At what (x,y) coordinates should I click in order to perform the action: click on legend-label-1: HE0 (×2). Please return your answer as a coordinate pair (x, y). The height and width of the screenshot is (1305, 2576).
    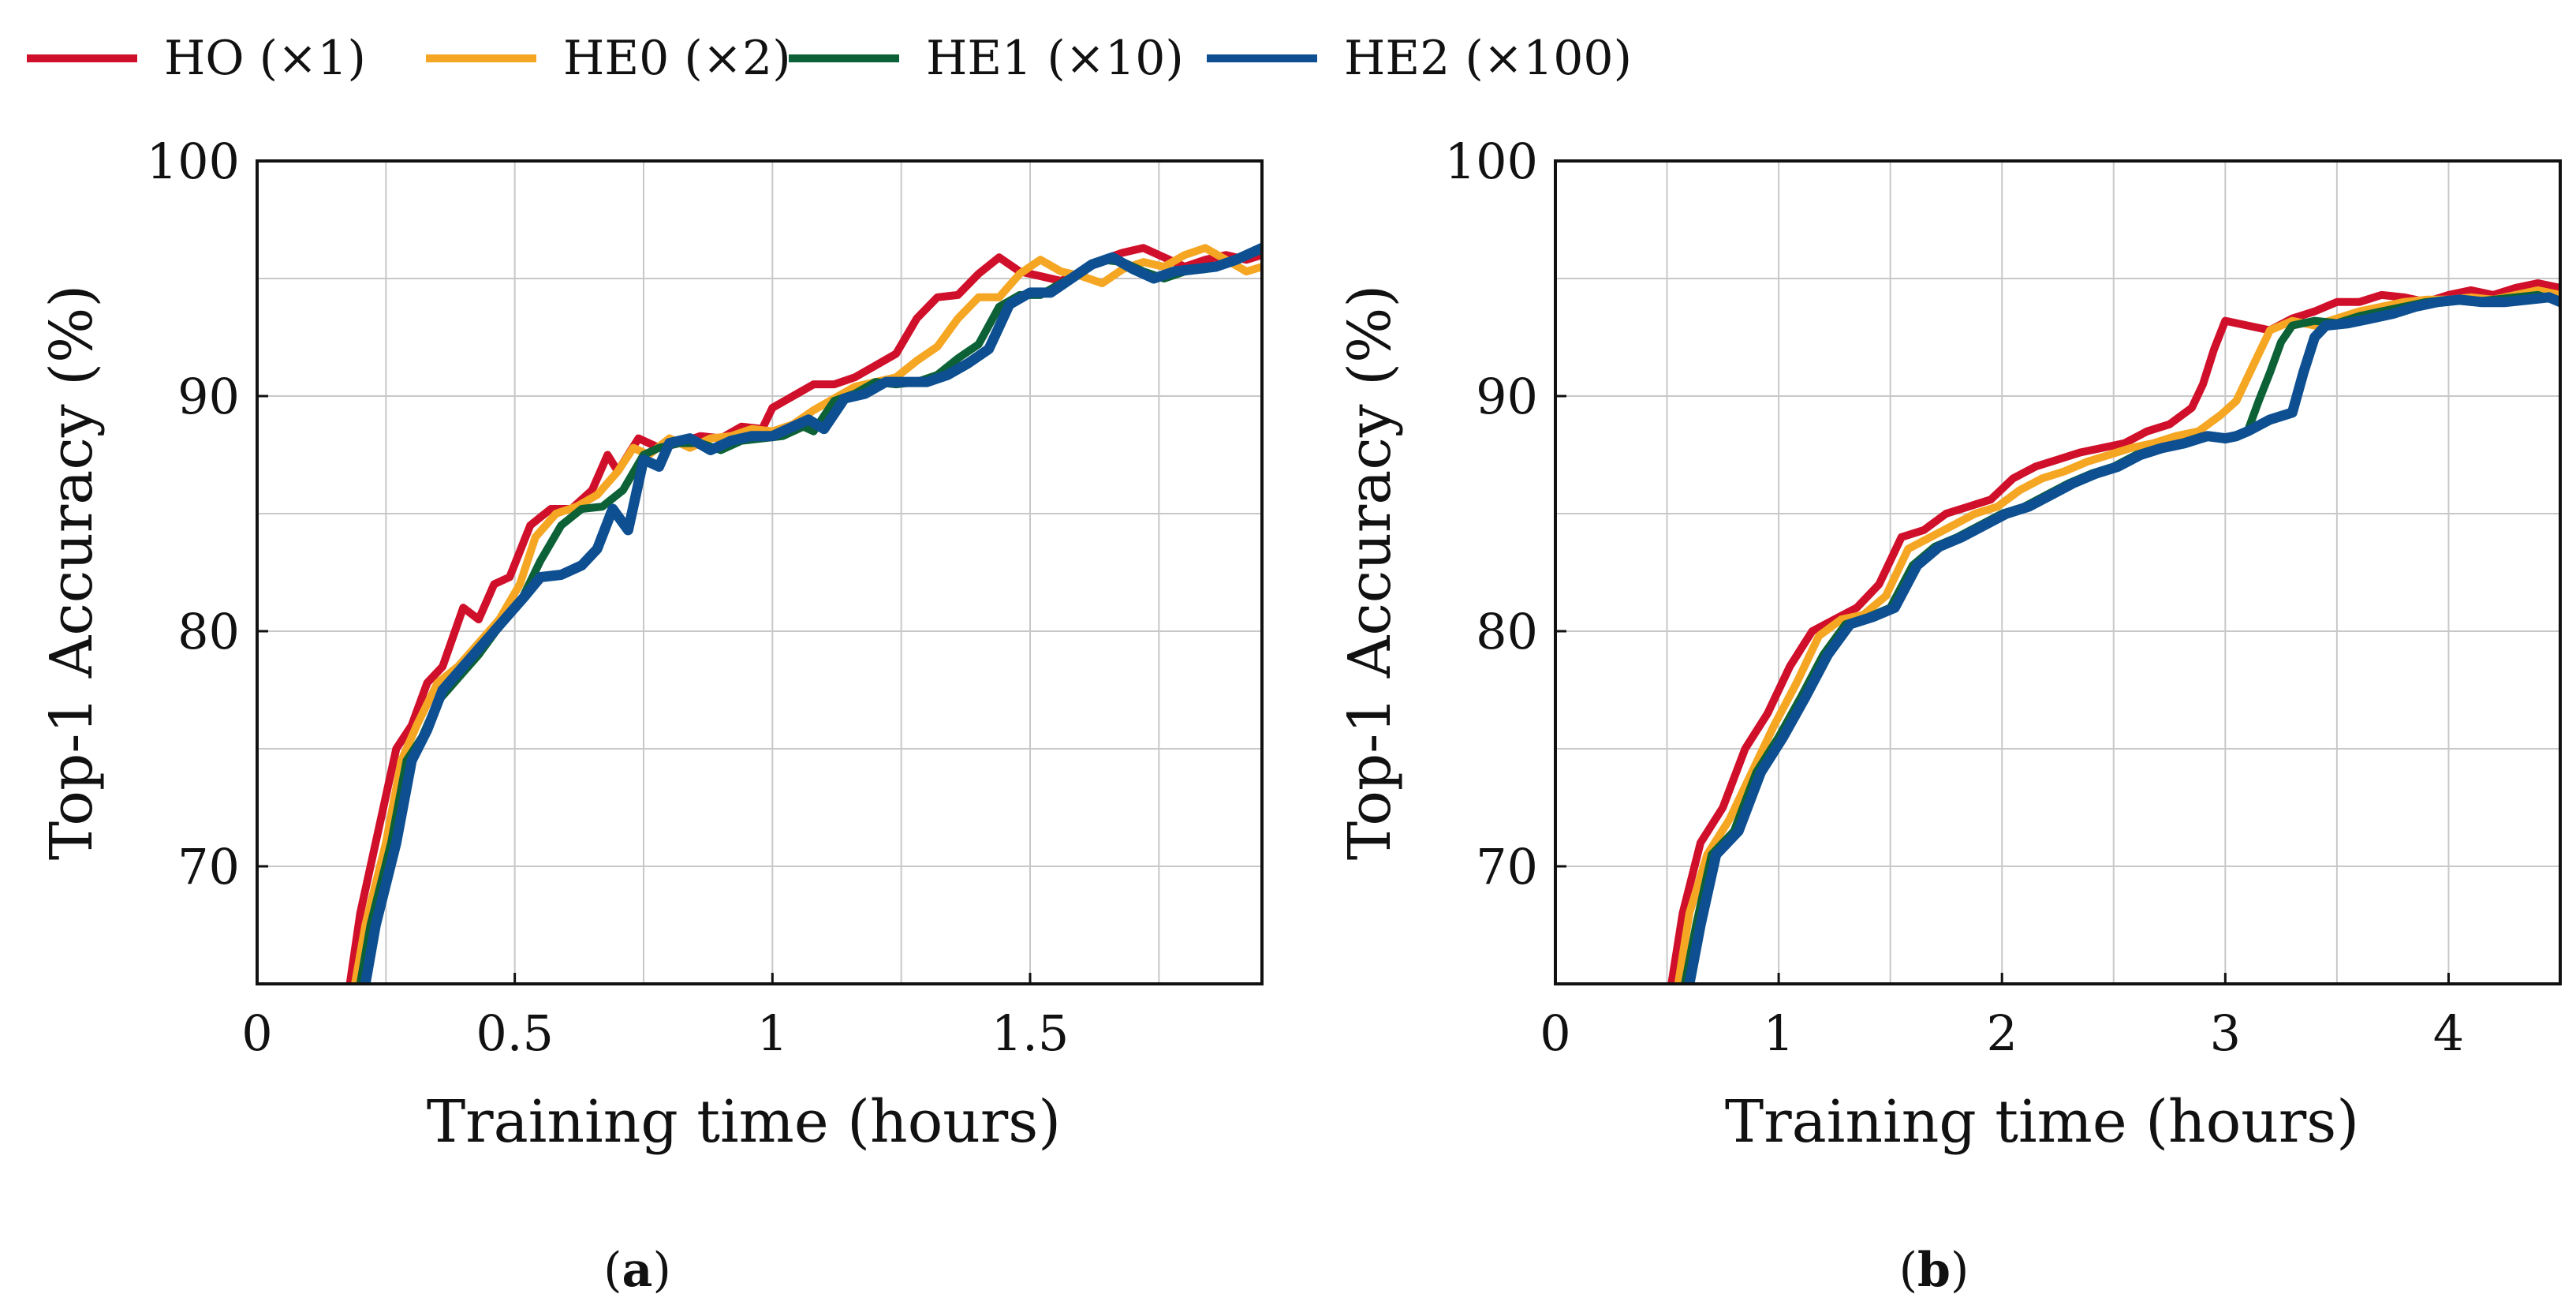
    Looking at the image, I should click on (677, 59).